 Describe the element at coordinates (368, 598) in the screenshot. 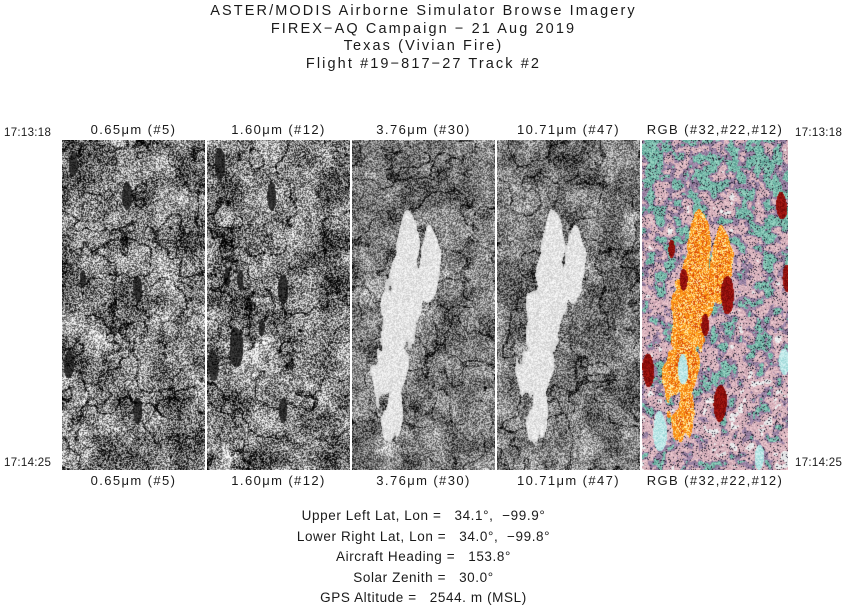

I see `metadata-label: GPS Altitude =` at that location.